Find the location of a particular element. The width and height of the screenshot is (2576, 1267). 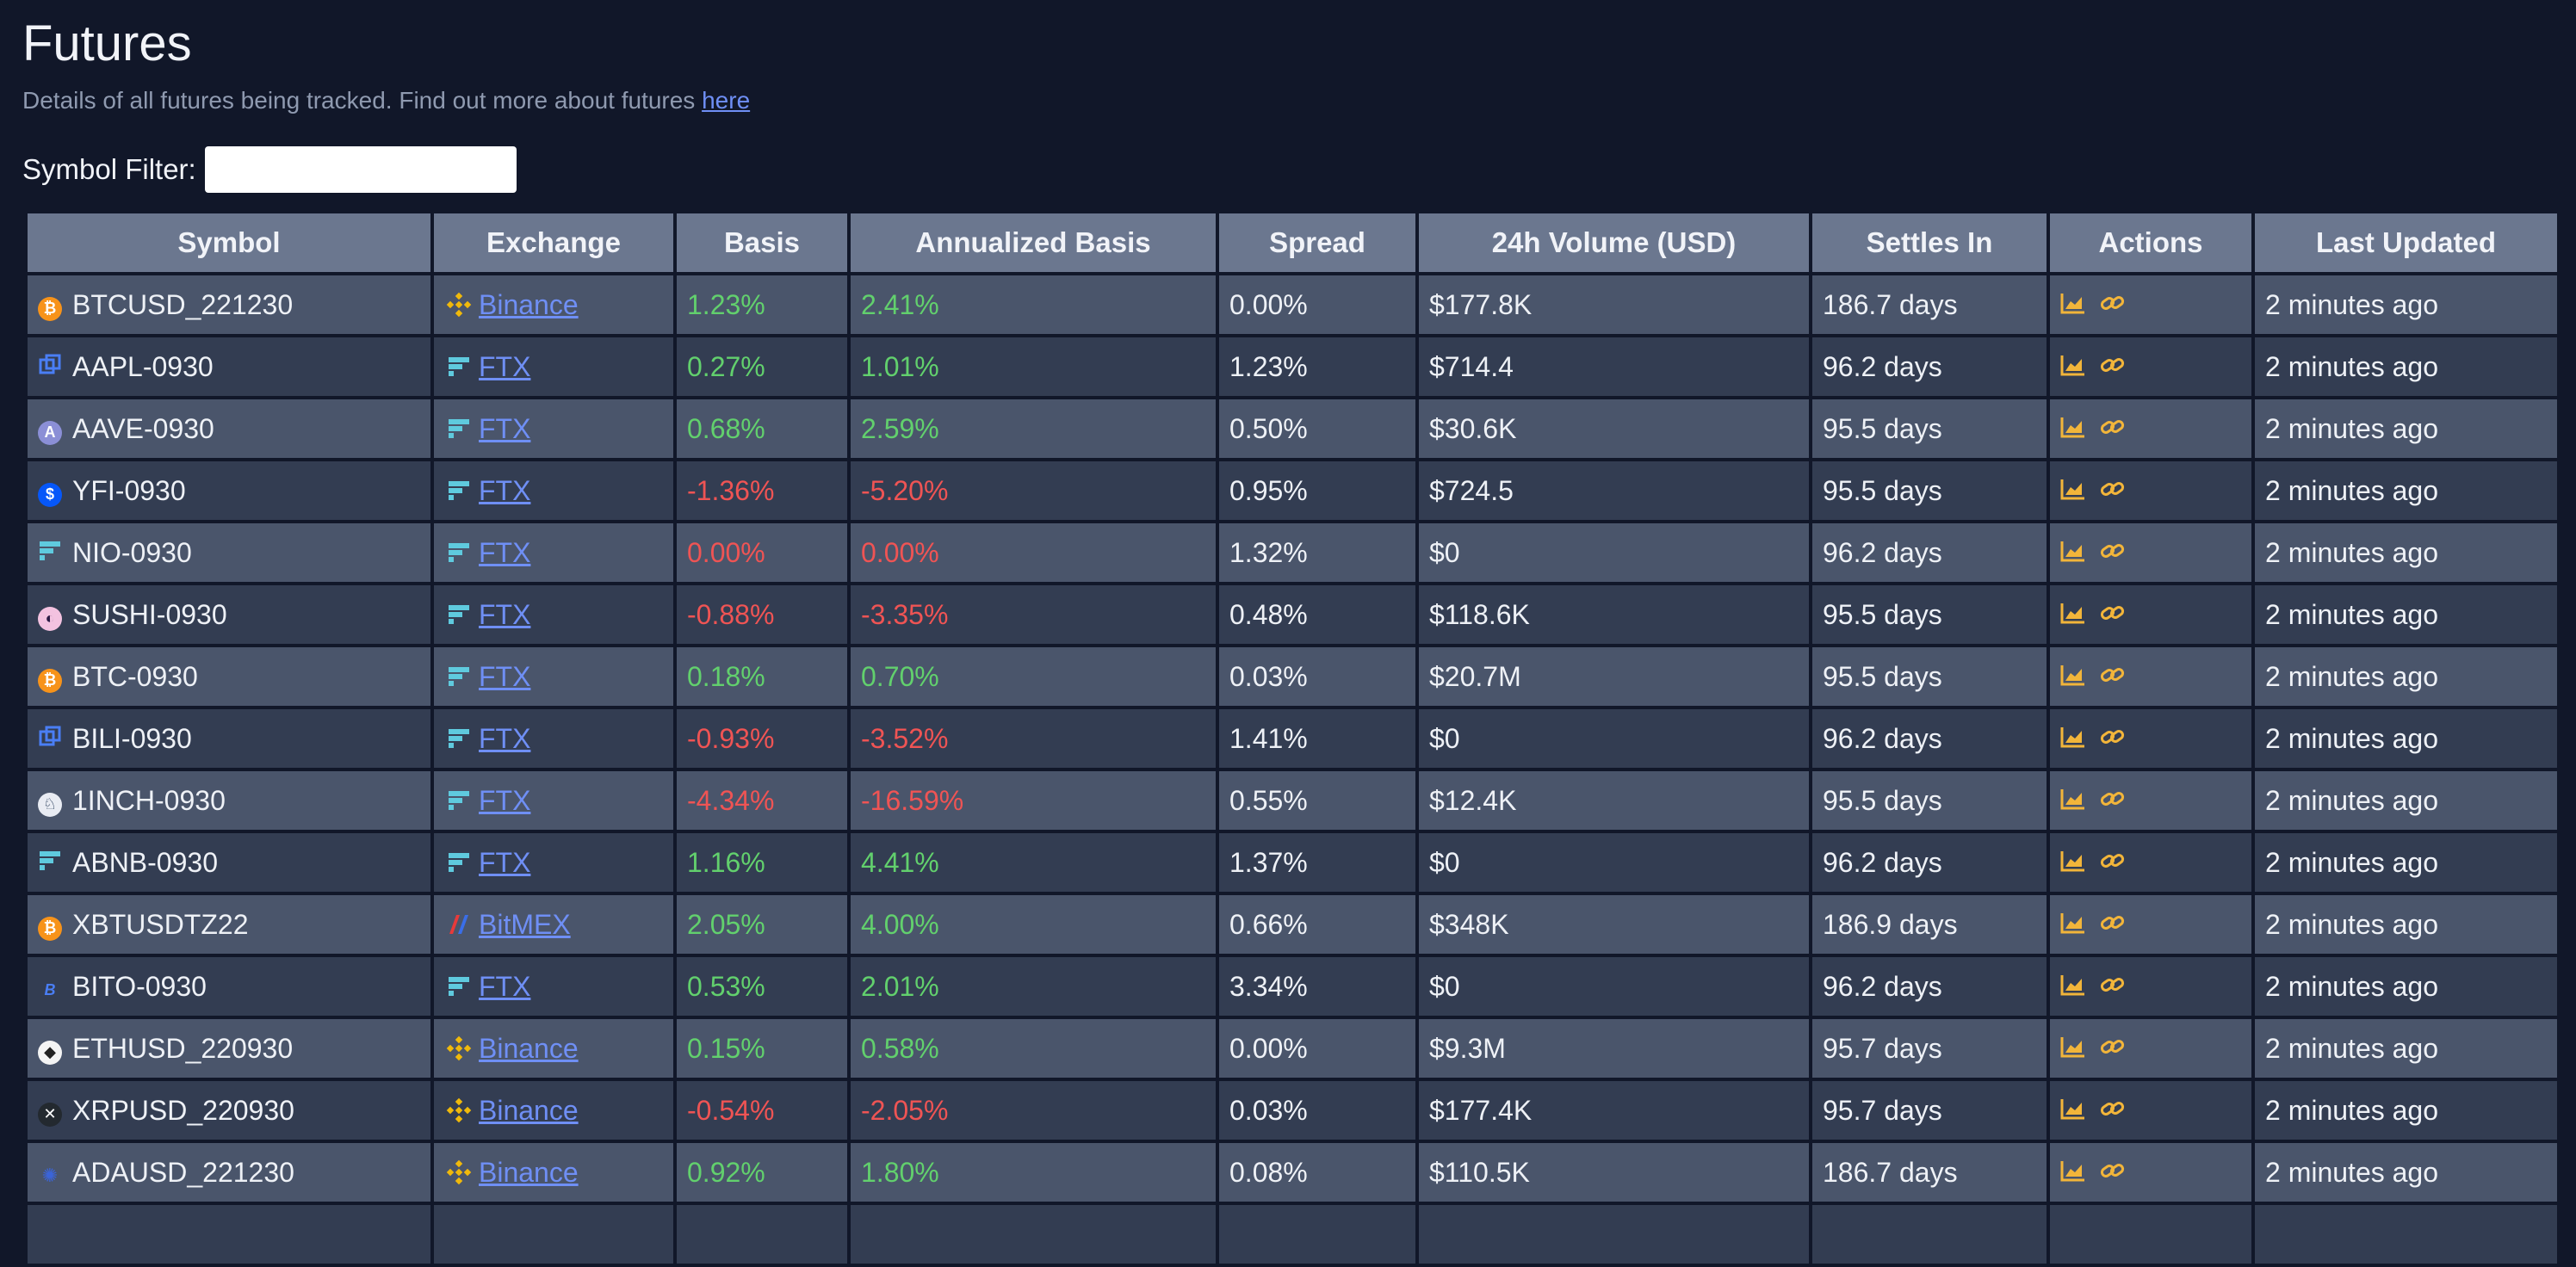

annualized-basis-cell: 4.41% is located at coordinates (1033, 862).